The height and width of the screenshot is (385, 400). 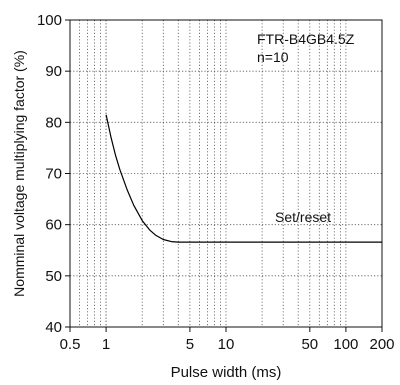 What do you see at coordinates (53, 327) in the screenshot?
I see `y-tick-label: 40` at bounding box center [53, 327].